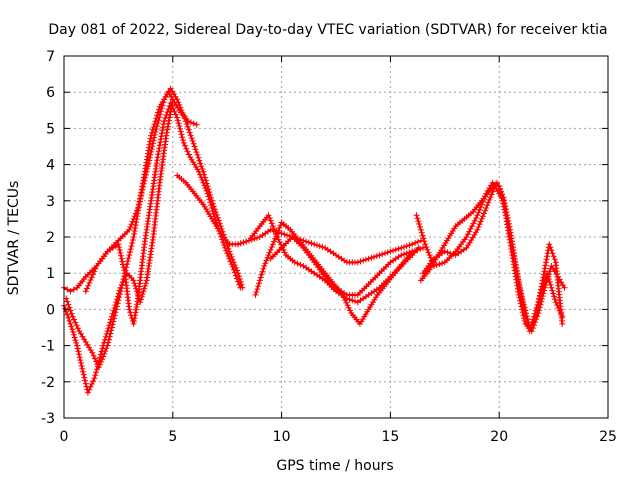 This screenshot has width=640, height=480. I want to click on y-tick-label: 0, so click(50, 310).